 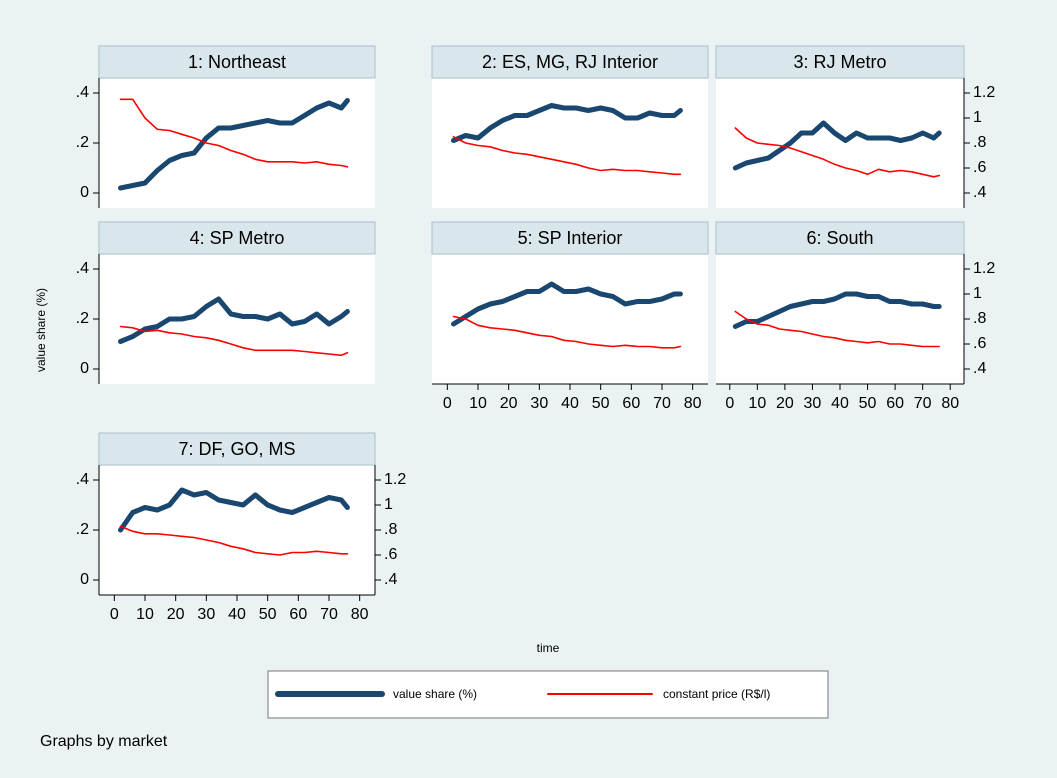 What do you see at coordinates (548, 648) in the screenshot?
I see `x-axis-title: time` at bounding box center [548, 648].